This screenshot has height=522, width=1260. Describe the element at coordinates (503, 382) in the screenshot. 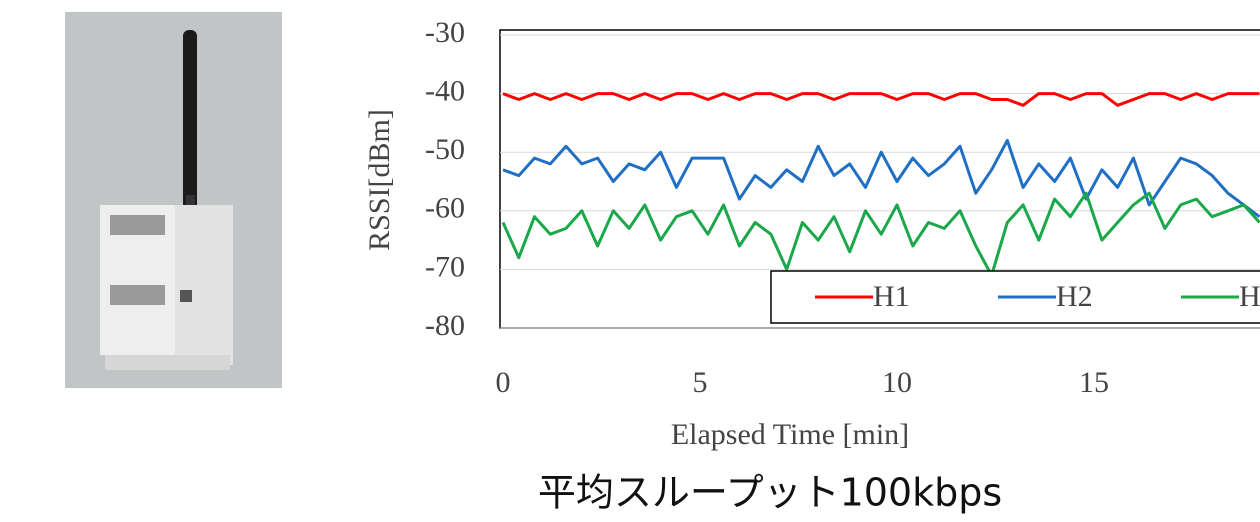

I see `x-tick-label: 0` at that location.